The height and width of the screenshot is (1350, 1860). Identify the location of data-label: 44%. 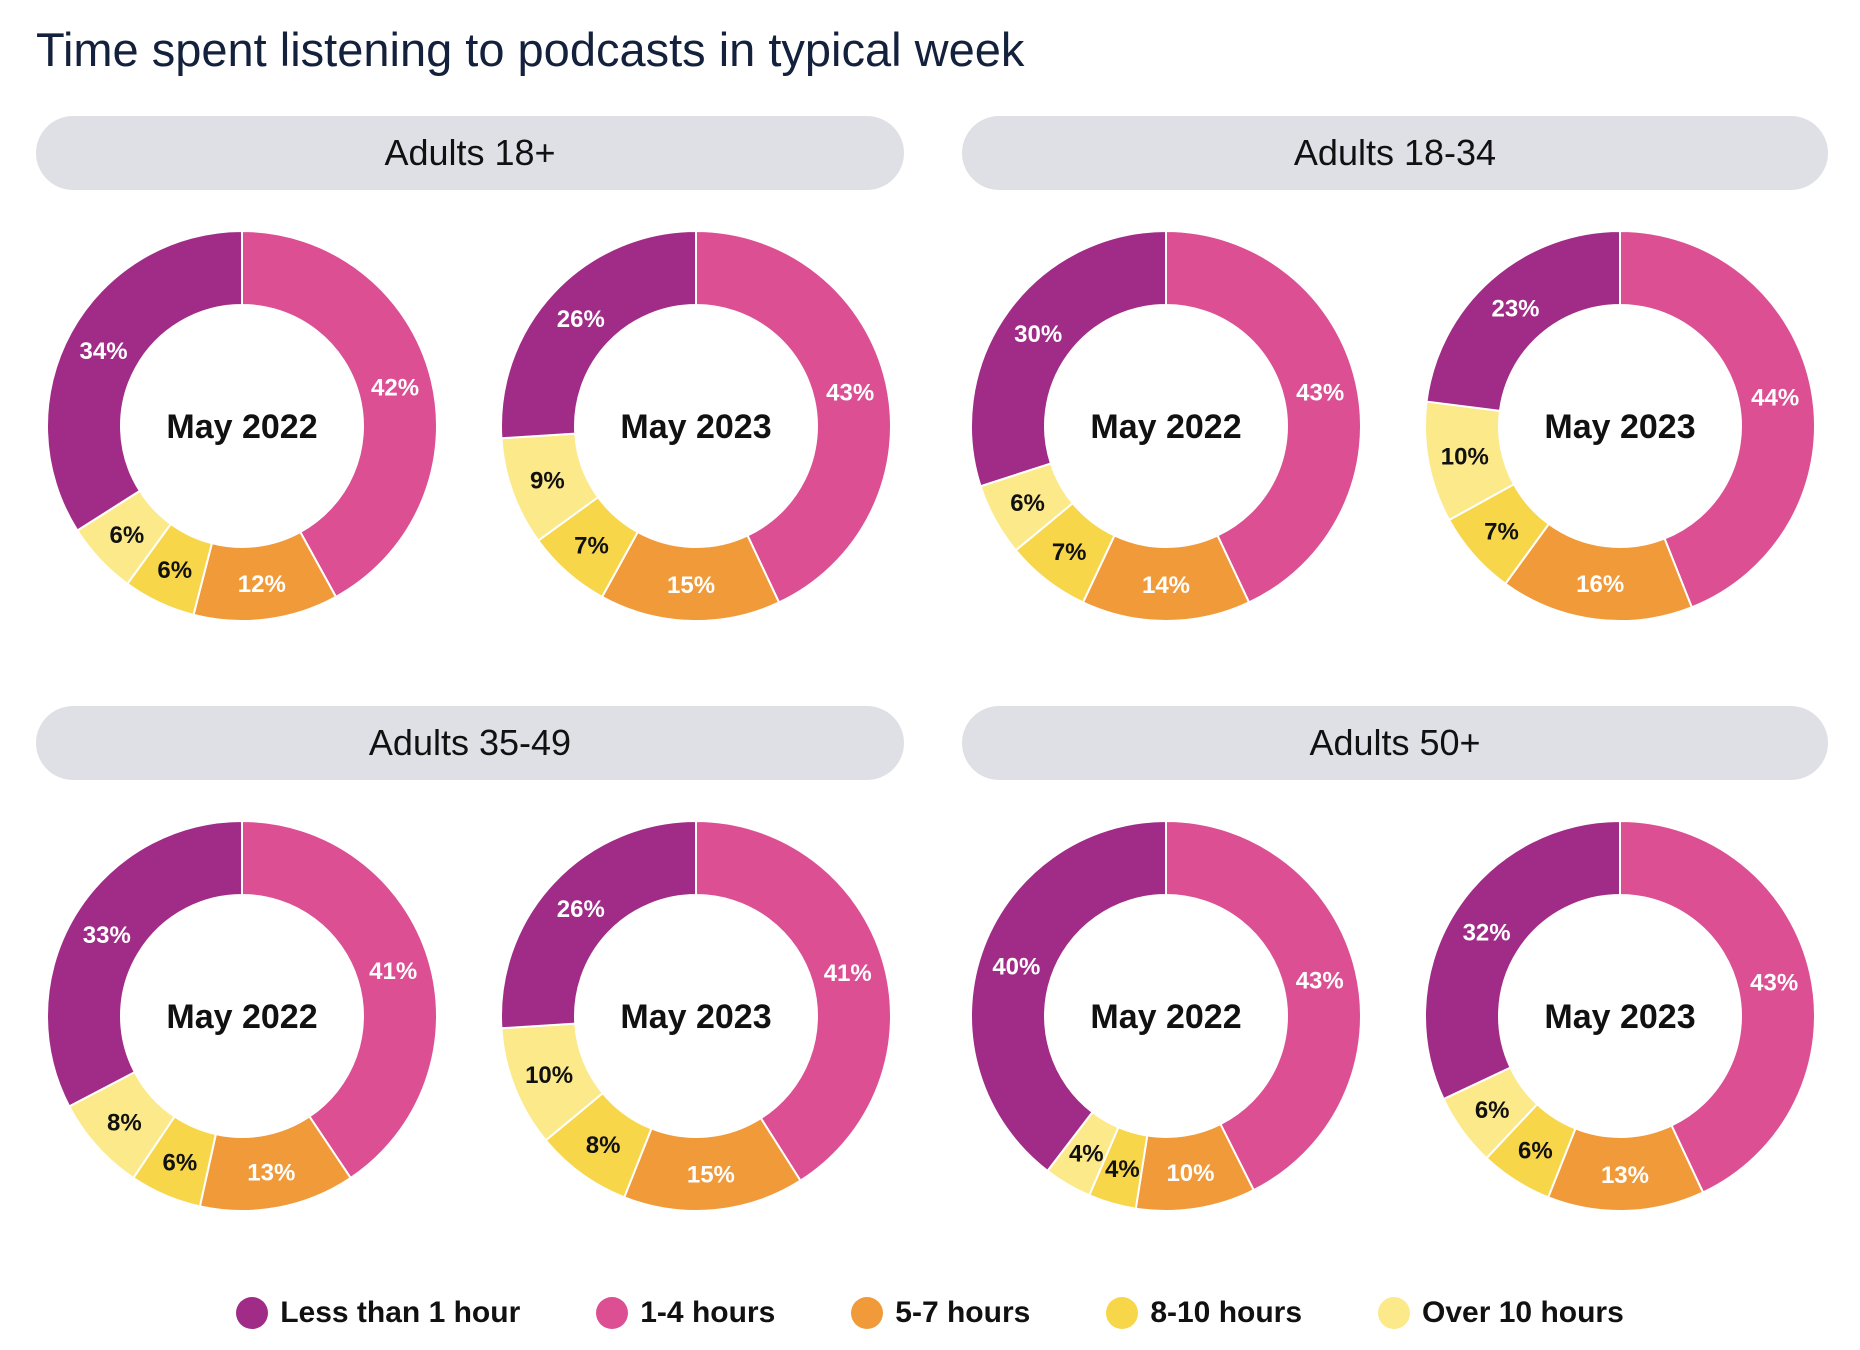
(1775, 397).